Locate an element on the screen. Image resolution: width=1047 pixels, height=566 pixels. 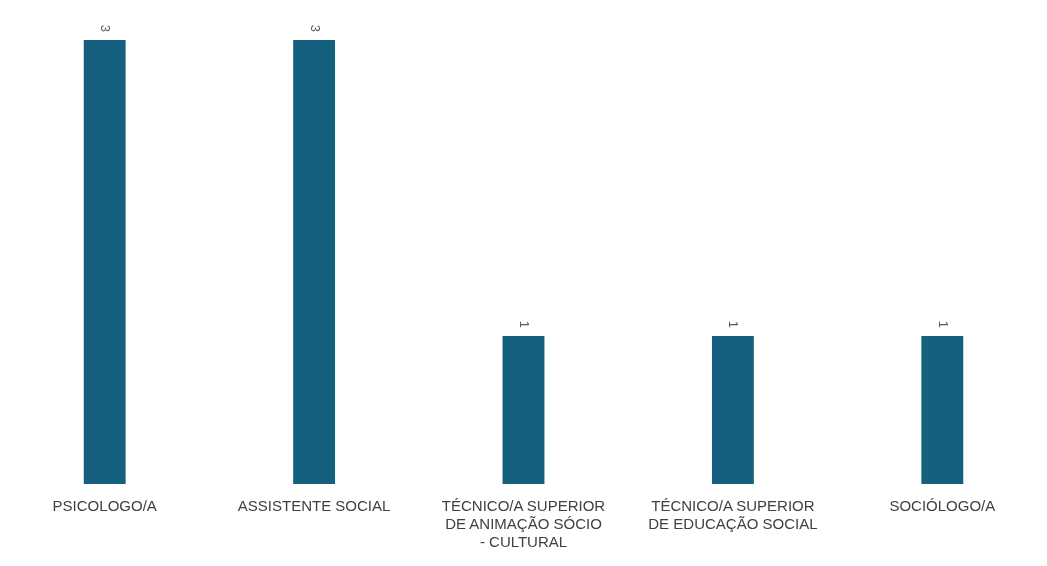
x-tick-label: ASSISTENTE SOCIAL is located at coordinates (314, 506).